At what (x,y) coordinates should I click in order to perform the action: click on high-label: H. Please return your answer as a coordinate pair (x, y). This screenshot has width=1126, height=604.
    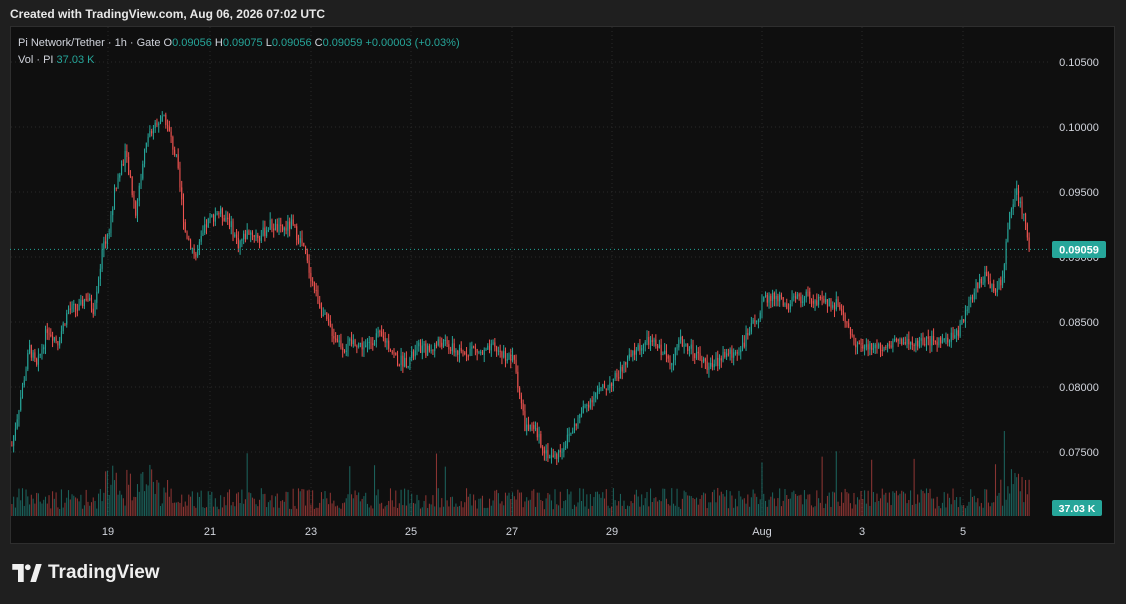
    Looking at the image, I should click on (218, 43).